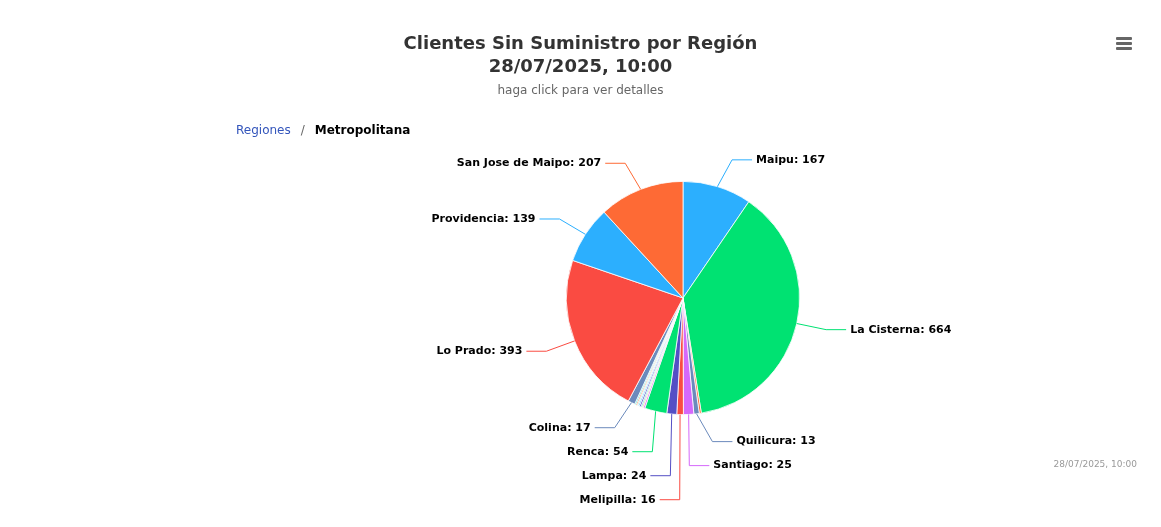  I want to click on data-label: Providencia: 139, so click(483, 218).